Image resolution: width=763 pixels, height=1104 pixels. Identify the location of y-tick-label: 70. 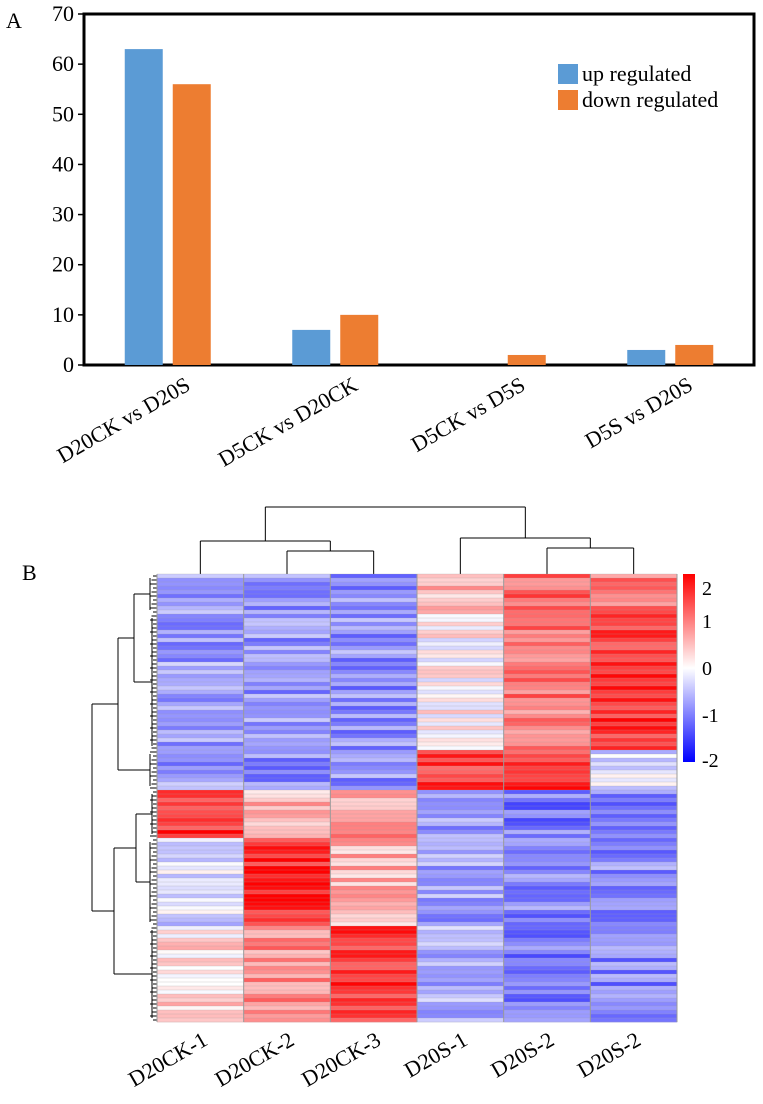
(63, 13).